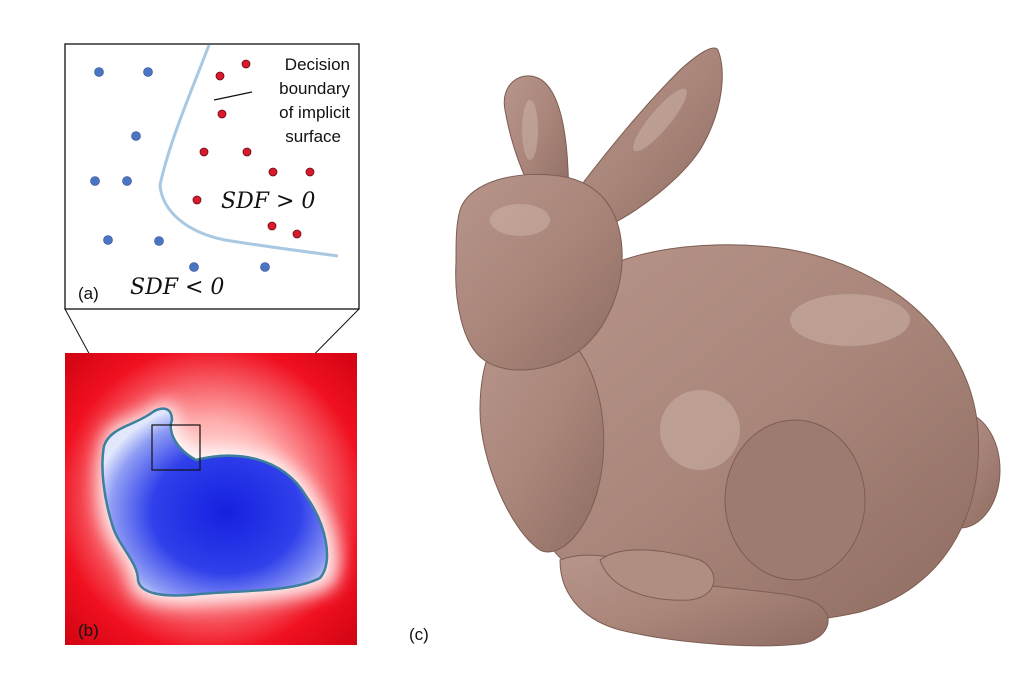 This screenshot has width=1030, height=694. Describe the element at coordinates (317, 64) in the screenshot. I see `annotation-line-1: Decision` at that location.